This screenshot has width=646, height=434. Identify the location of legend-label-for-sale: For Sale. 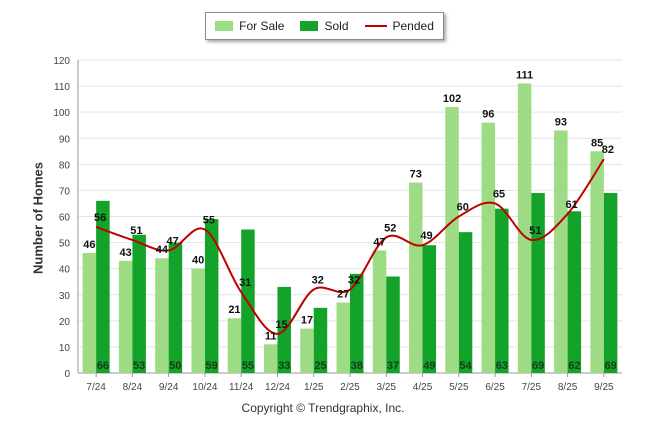
(262, 26).